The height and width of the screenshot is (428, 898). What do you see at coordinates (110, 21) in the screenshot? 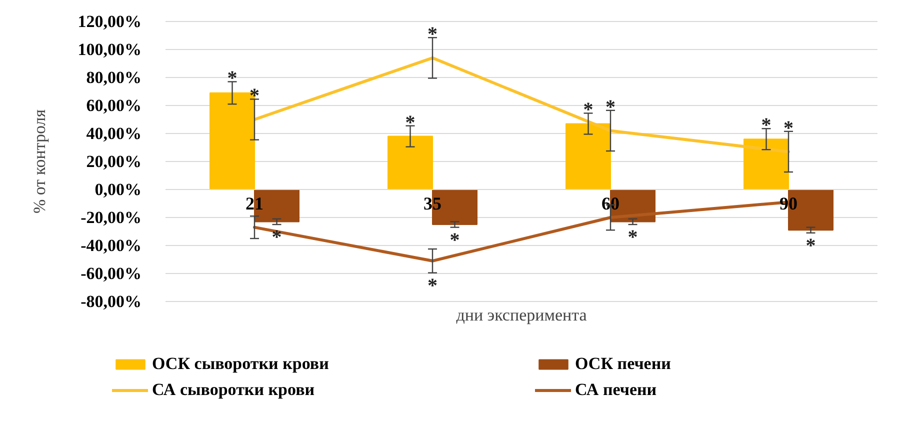
I see `y-tick-label: 120,00%` at bounding box center [110, 21].